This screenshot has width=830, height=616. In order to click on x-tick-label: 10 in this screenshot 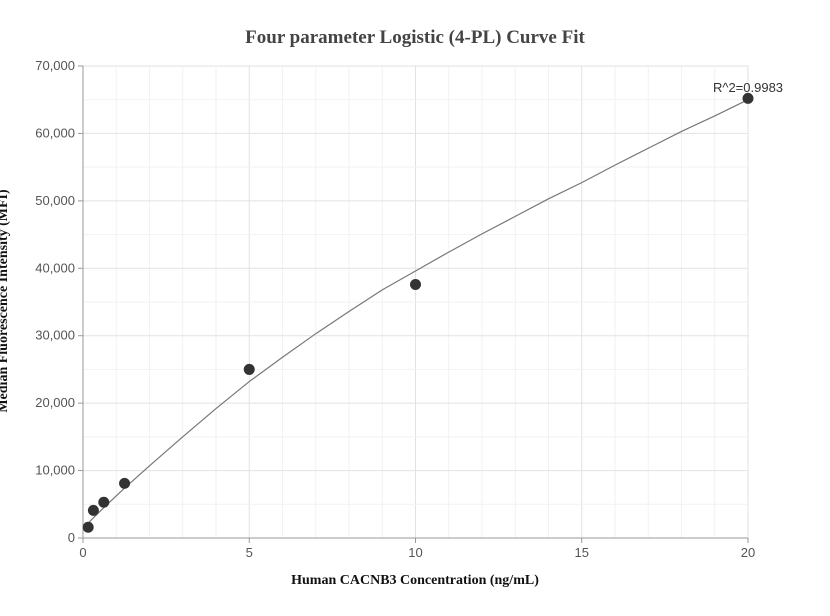, I will do `click(415, 552)`.